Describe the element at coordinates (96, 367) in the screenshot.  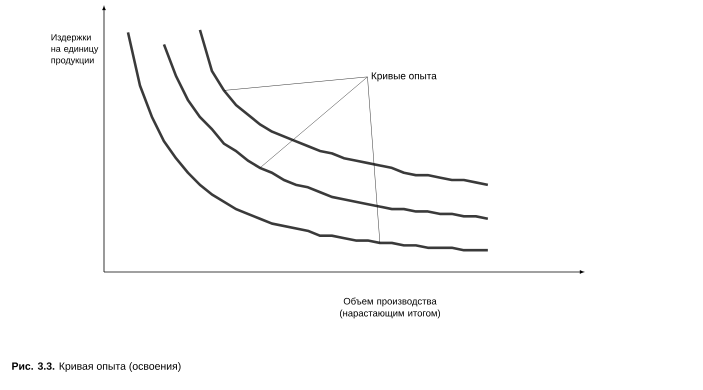
I see `text: Рис. 3.3. Кривая опыта (освоения)` at that location.